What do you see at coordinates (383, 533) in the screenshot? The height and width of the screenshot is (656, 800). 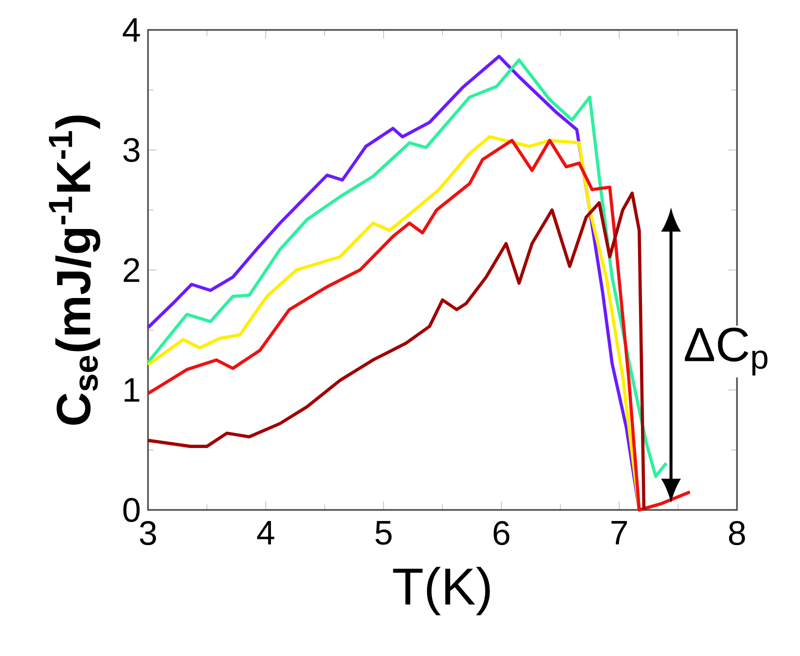 I see `x-tick-label: 5` at bounding box center [383, 533].